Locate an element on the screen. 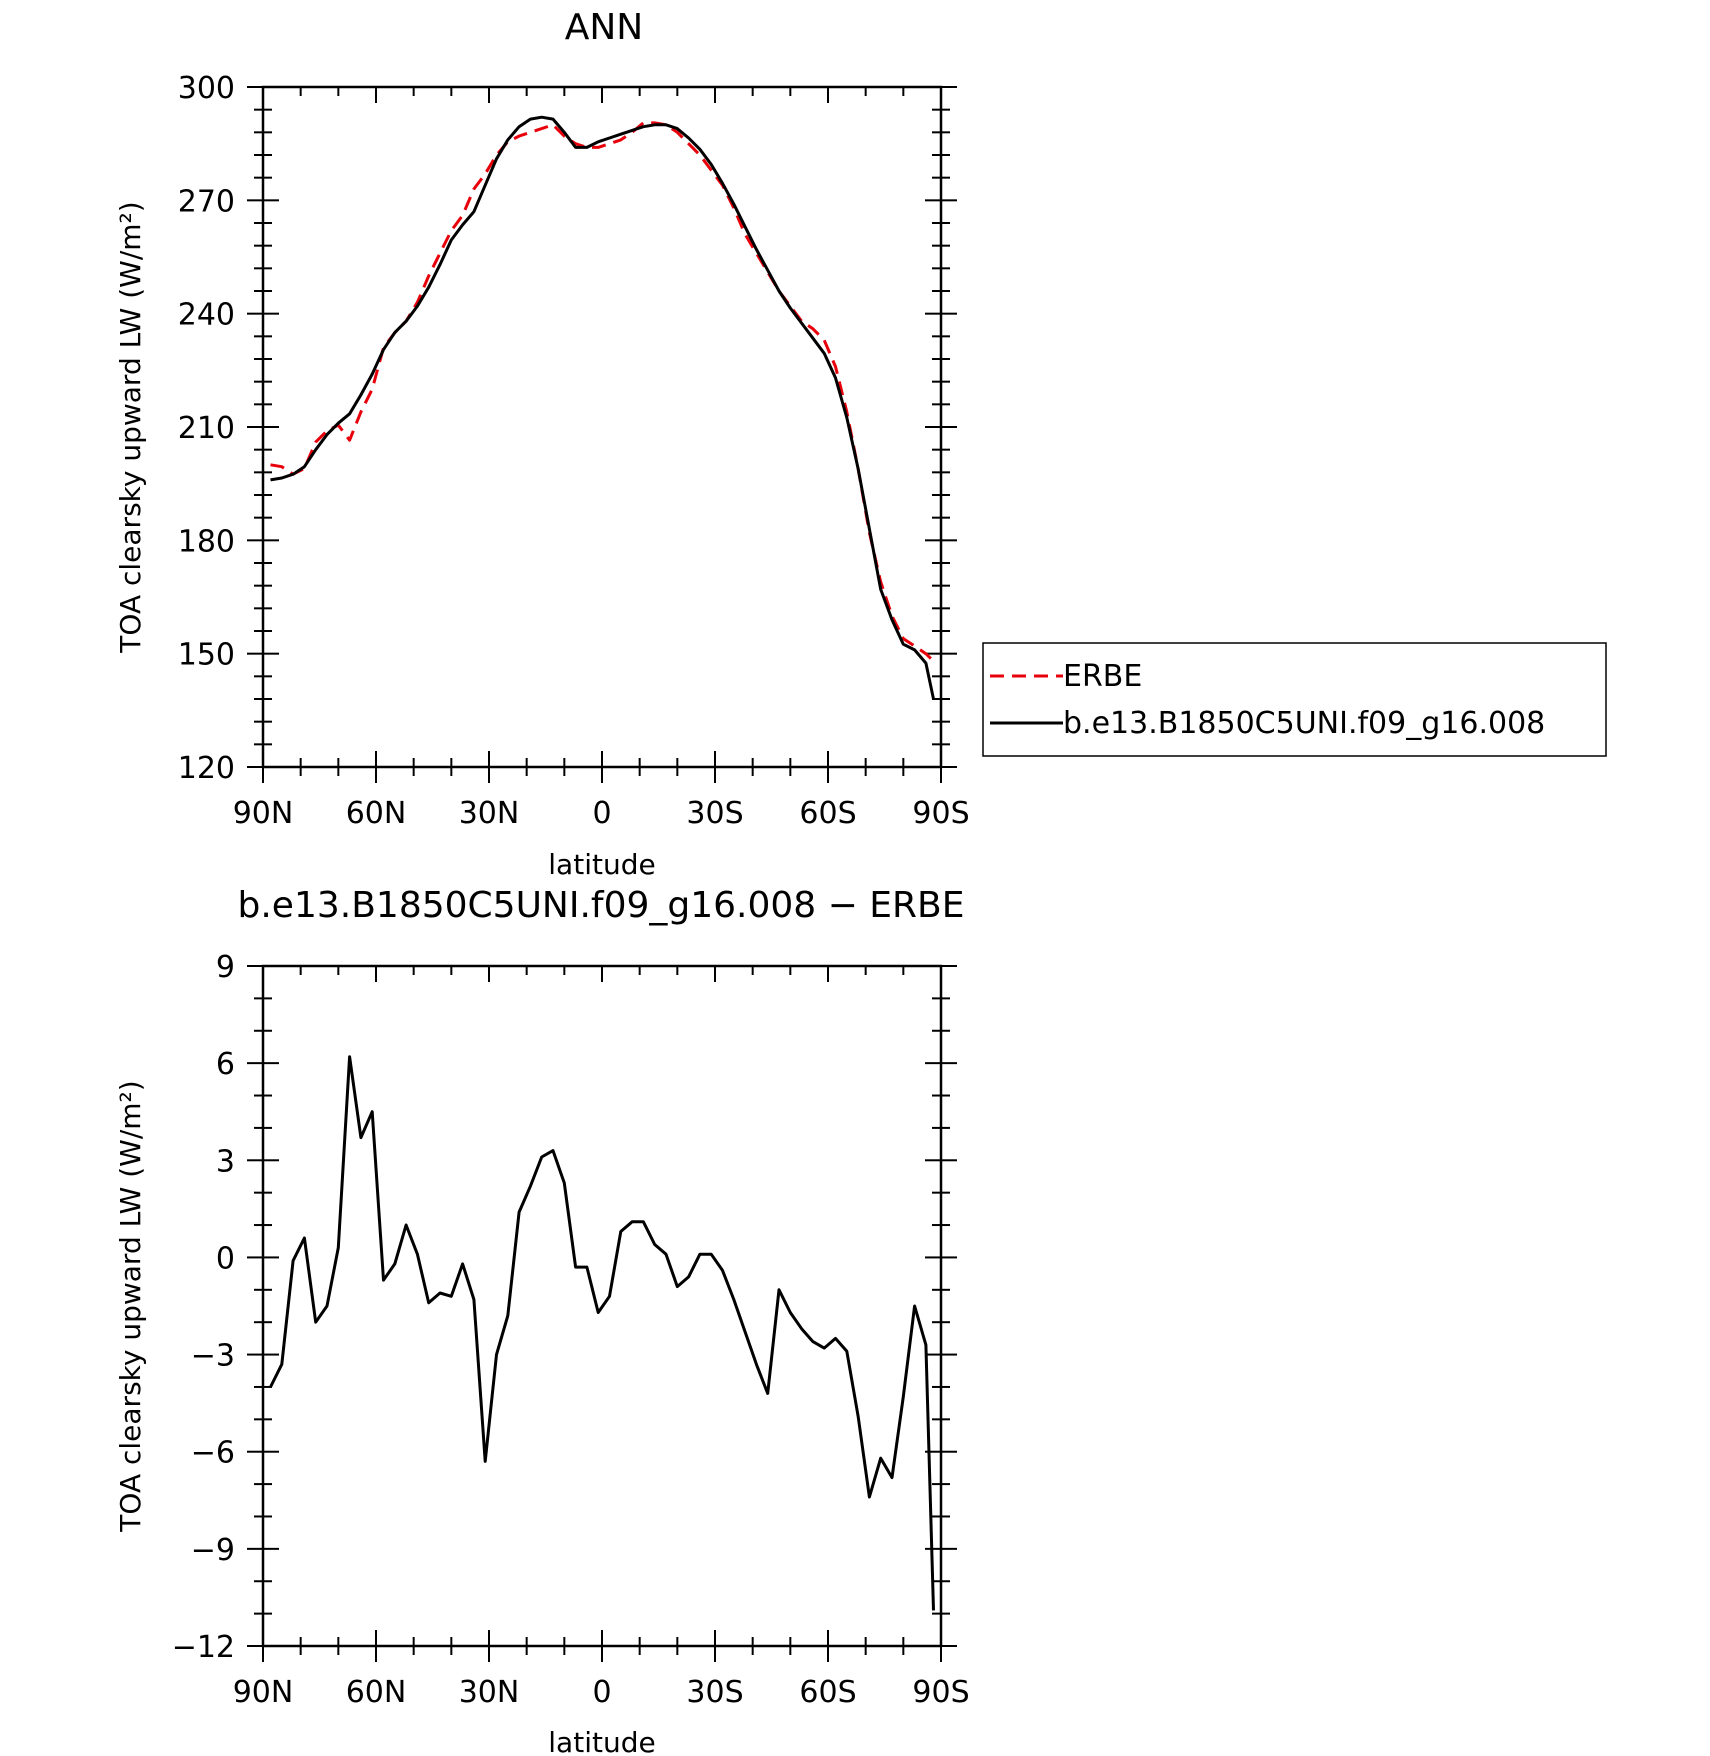 This screenshot has height=1756, width=1710. bottom-xtick-label: 60S is located at coordinates (827, 1692).